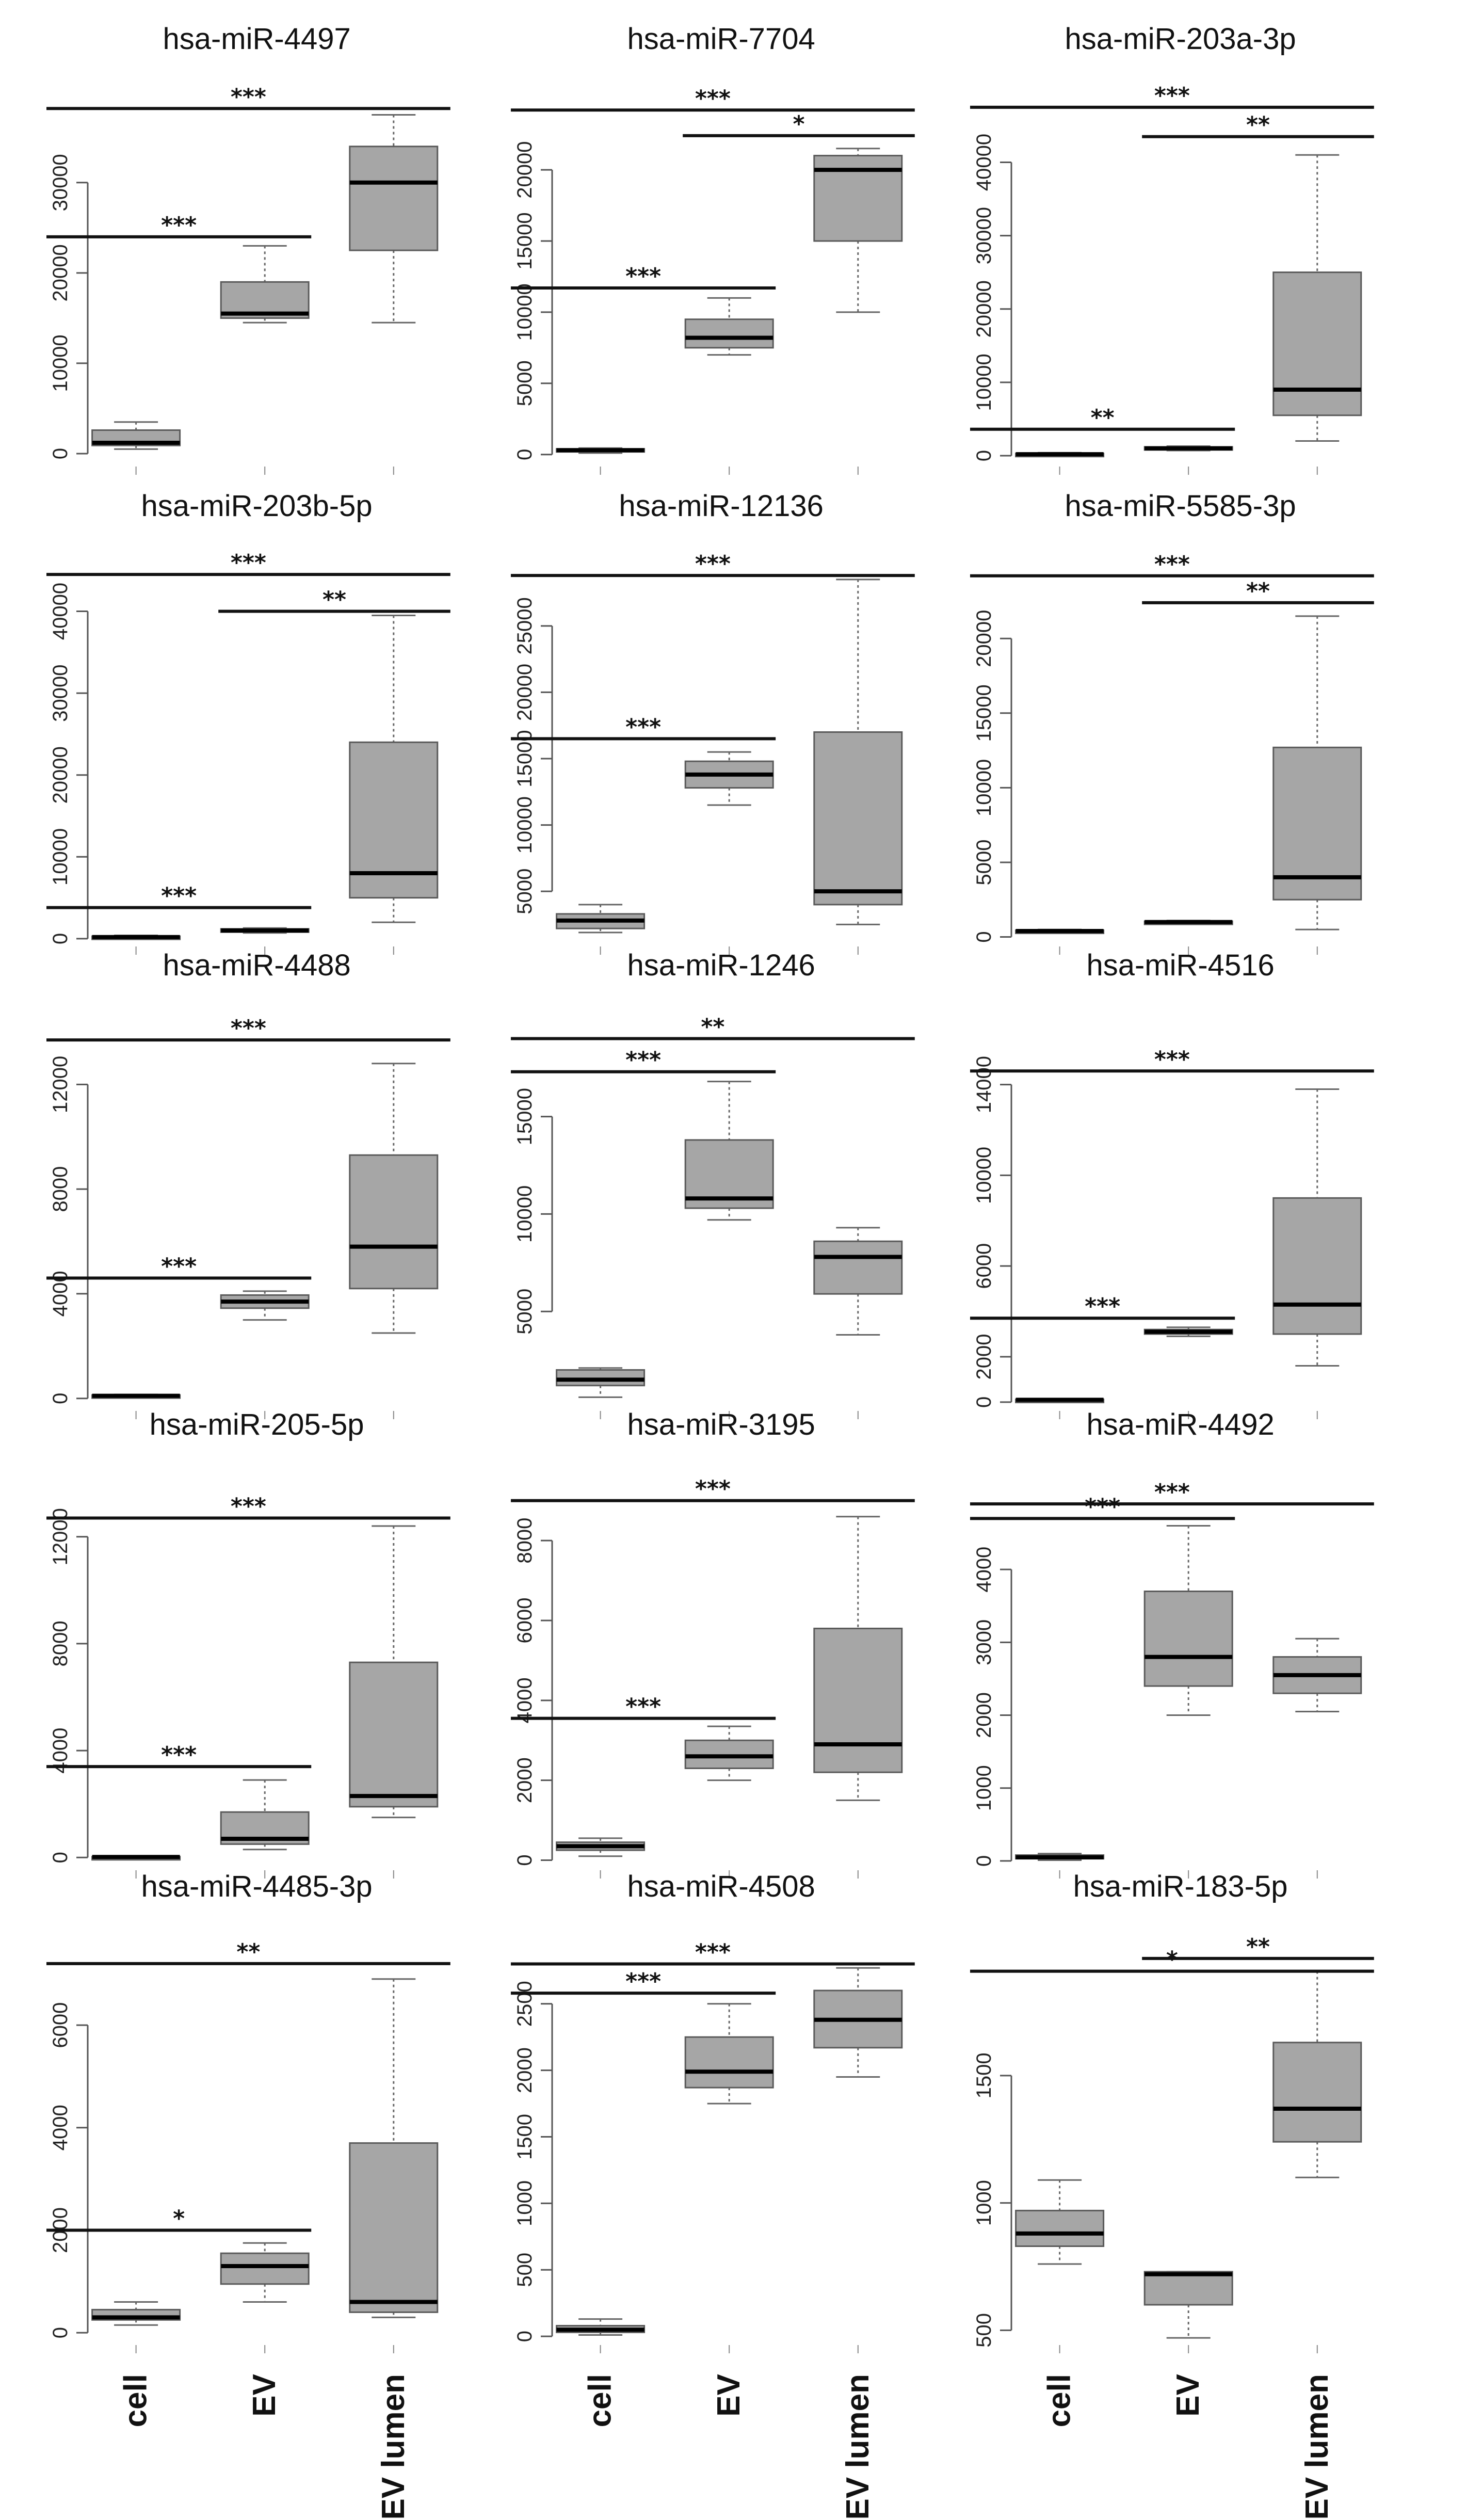 This screenshot has height=2520, width=1467. What do you see at coordinates (984, 1084) in the screenshot?
I see `y-tick-label: 14000` at bounding box center [984, 1084].